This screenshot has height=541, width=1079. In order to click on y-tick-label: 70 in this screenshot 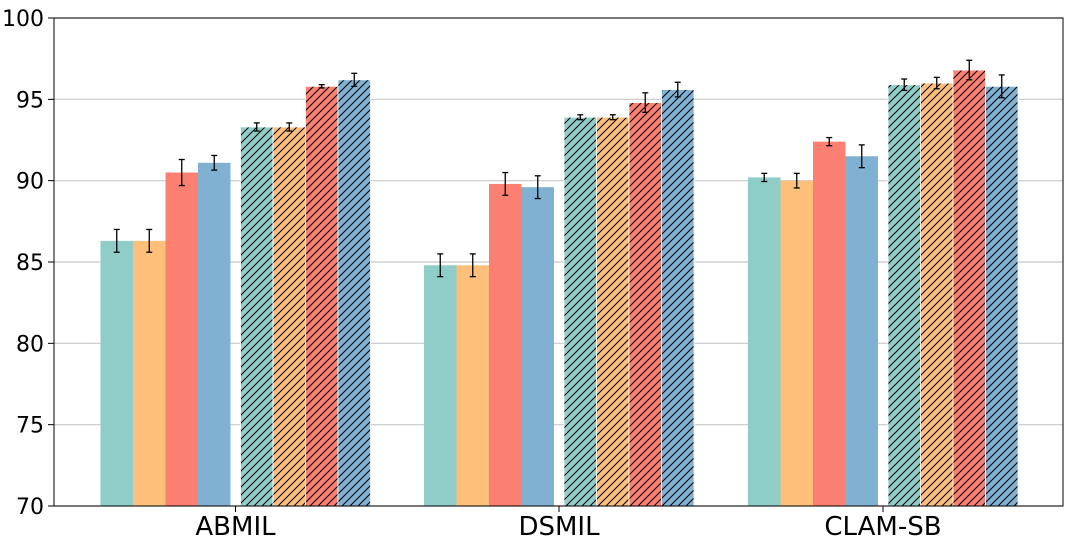, I will do `click(30, 507)`.